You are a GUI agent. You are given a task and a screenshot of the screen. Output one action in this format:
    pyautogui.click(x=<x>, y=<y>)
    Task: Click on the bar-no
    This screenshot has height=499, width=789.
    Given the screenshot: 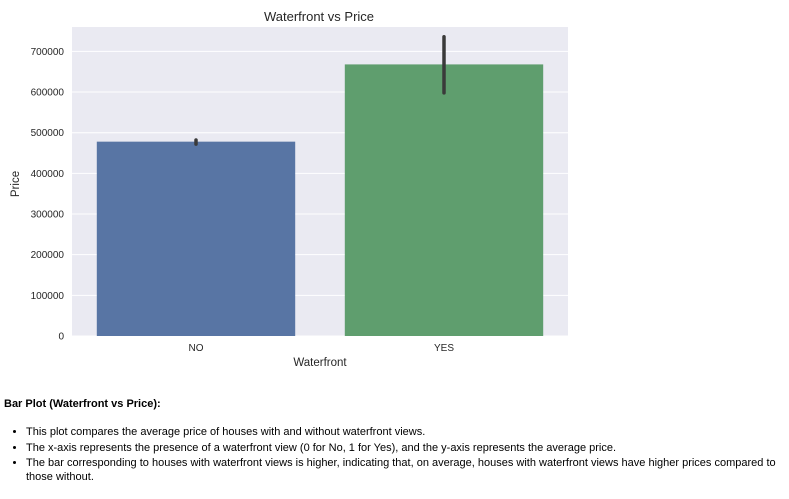 What is the action you would take?
    pyautogui.click(x=196, y=238)
    